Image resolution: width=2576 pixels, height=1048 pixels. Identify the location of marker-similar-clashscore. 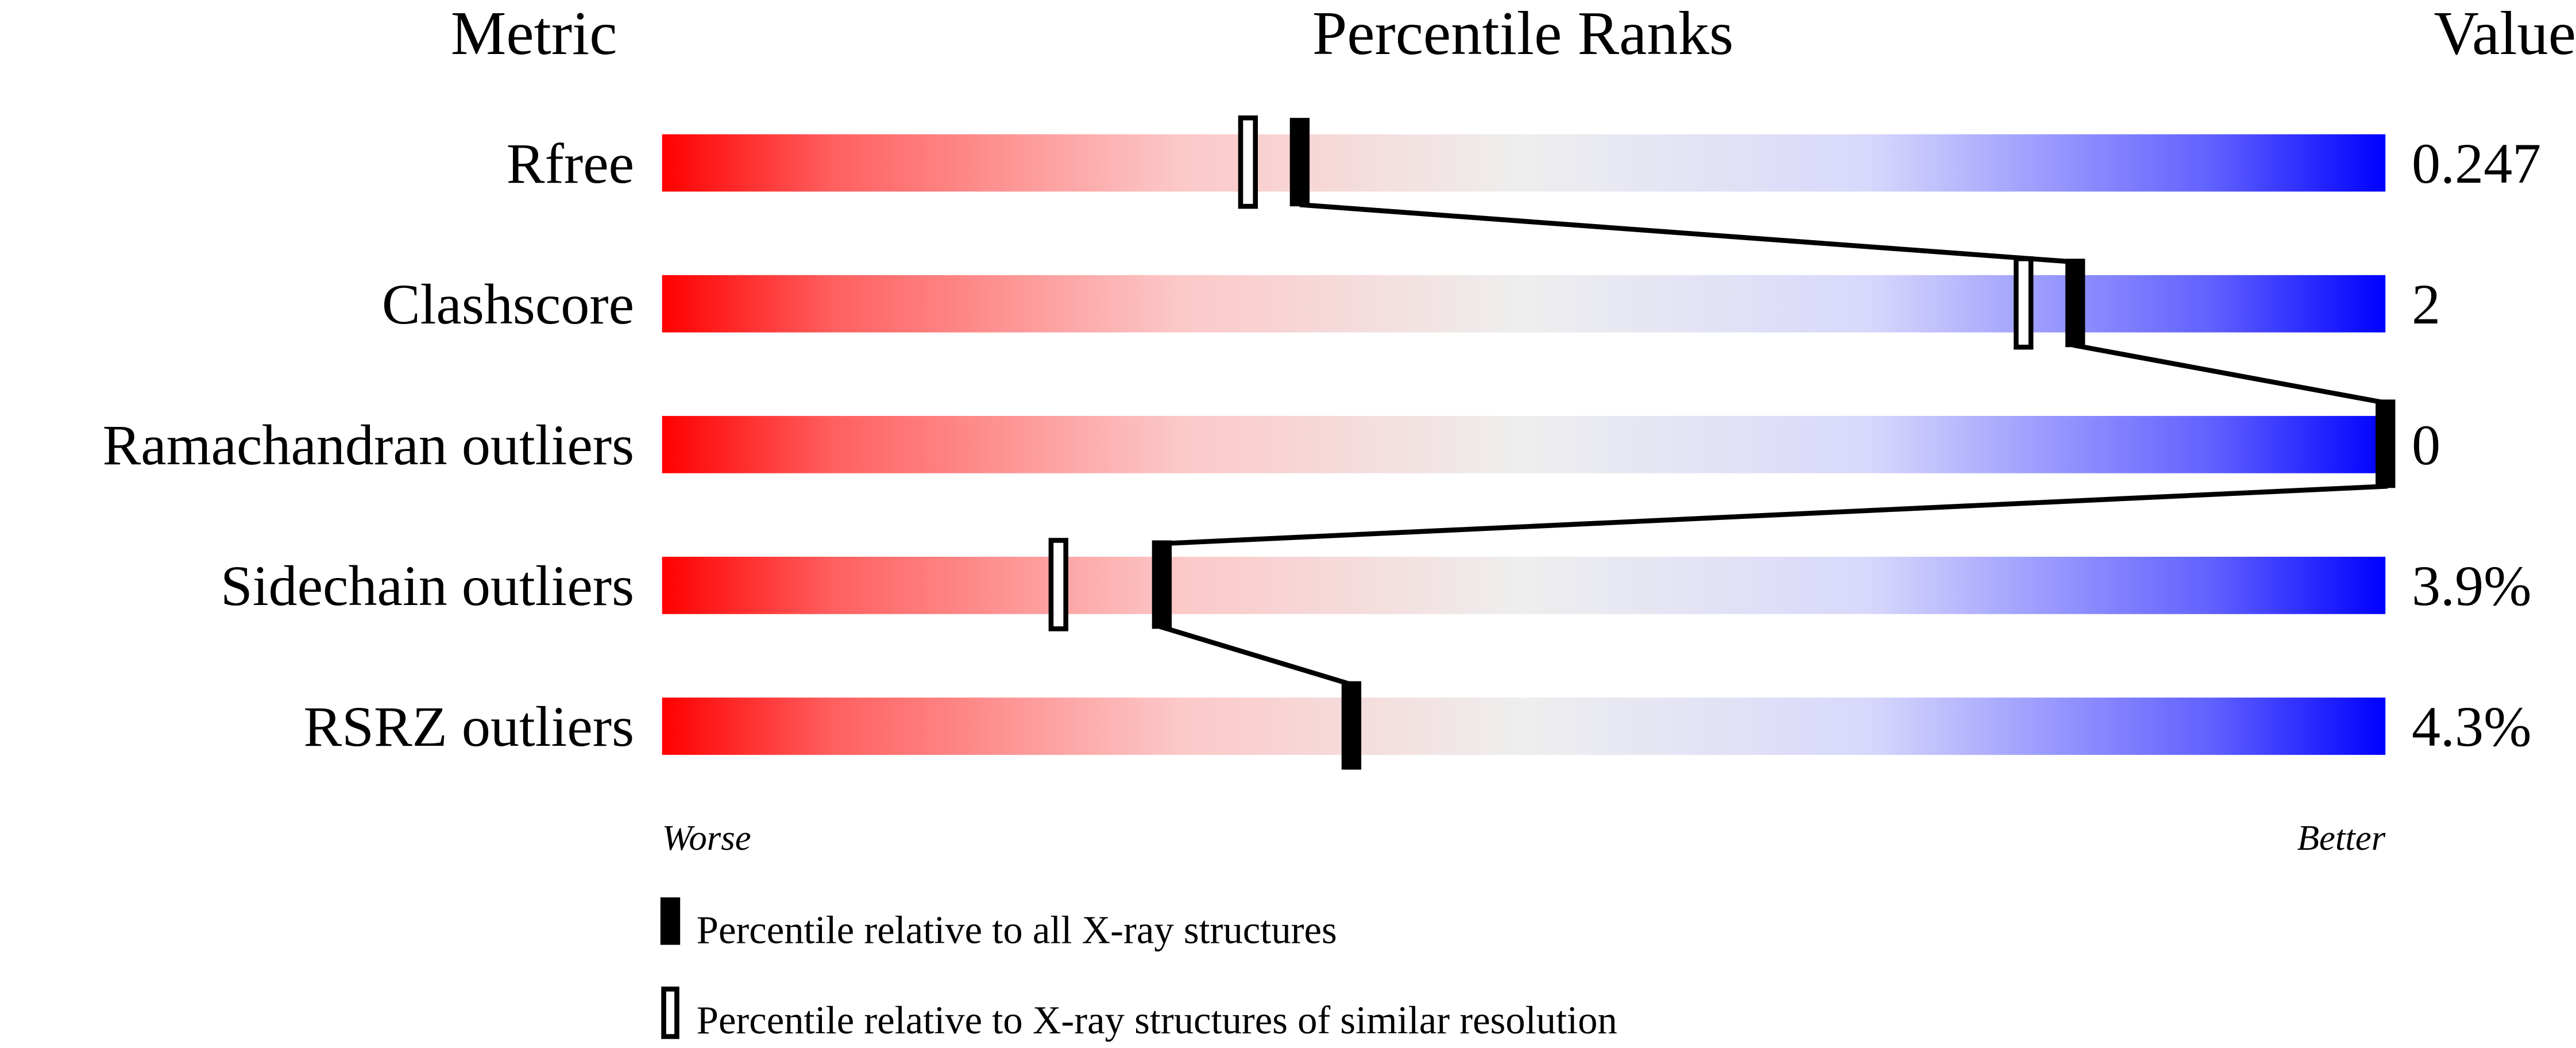
(2023, 303).